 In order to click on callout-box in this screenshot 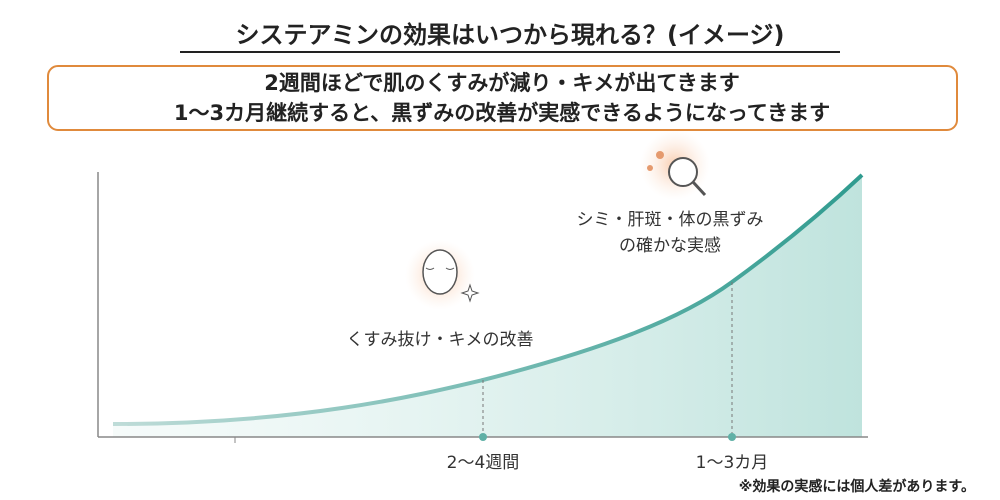, I will do `click(502, 98)`.